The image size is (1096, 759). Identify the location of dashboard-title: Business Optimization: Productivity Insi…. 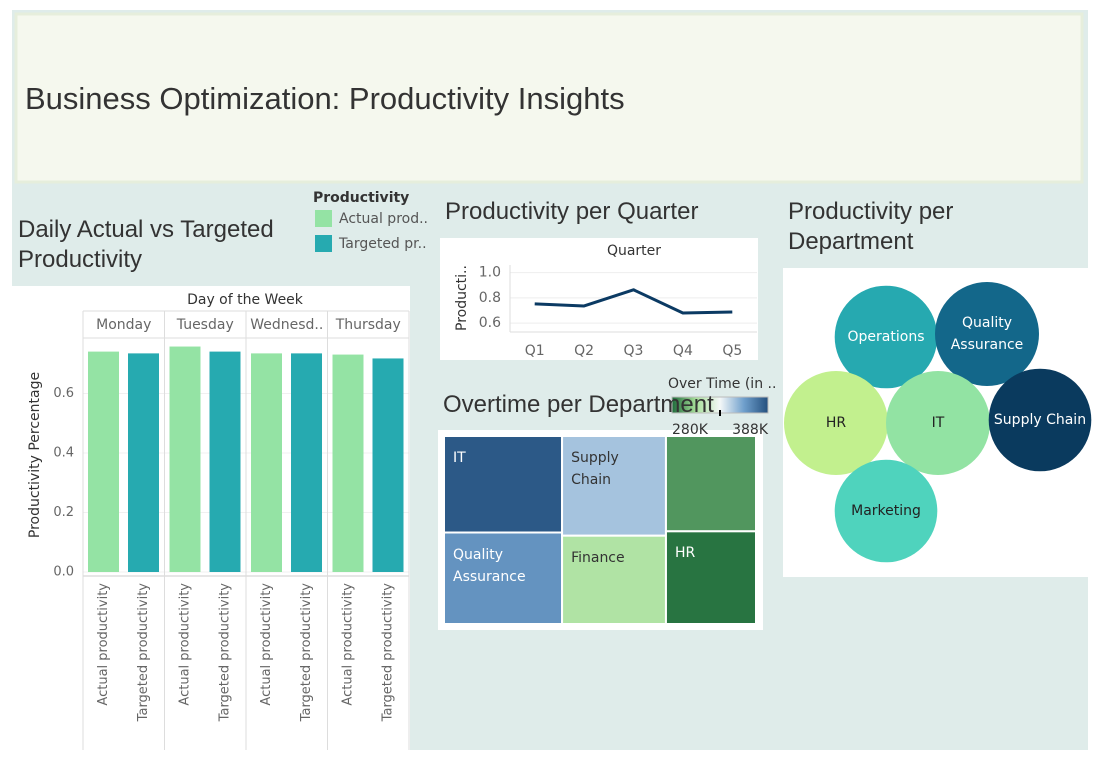
(325, 98).